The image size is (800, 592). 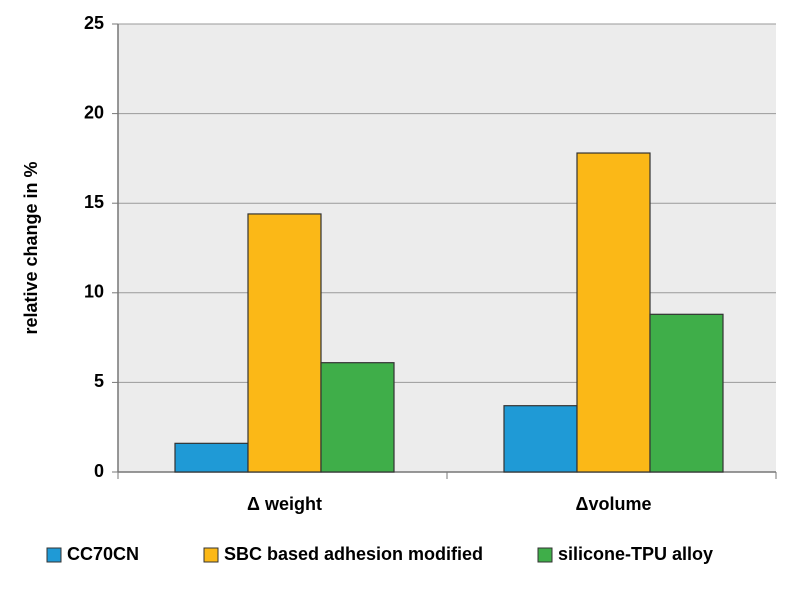 I want to click on y-tick-label: 0, so click(x=99, y=471).